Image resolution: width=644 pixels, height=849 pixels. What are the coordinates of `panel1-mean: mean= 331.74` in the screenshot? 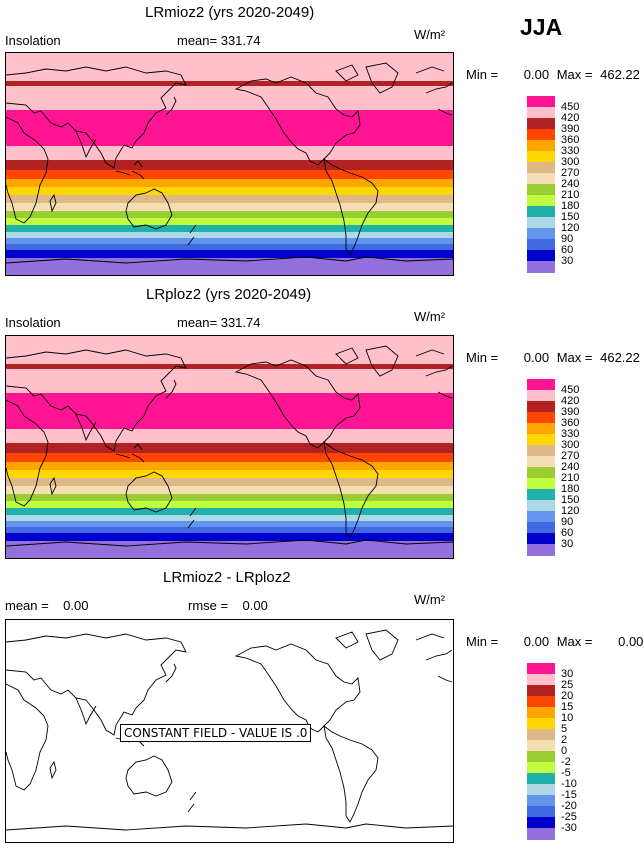 It's located at (219, 40).